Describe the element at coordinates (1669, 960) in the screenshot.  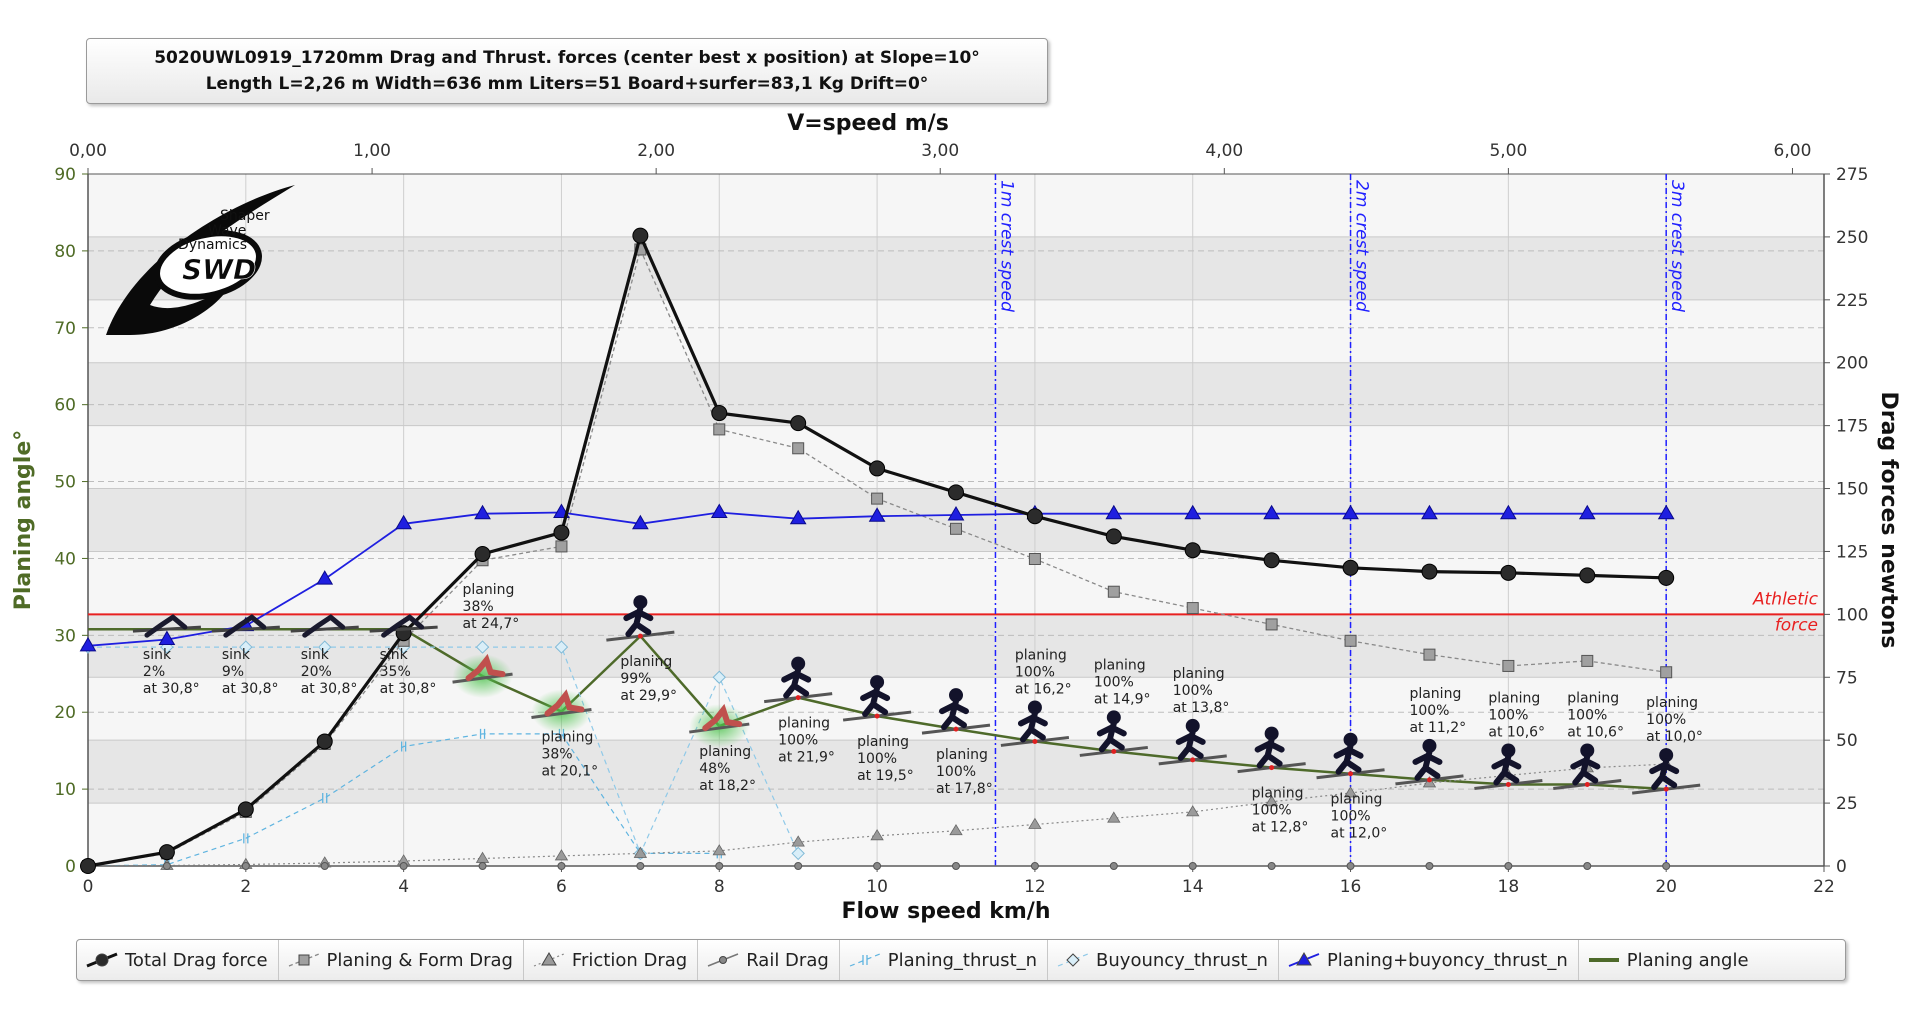
I see `legend-item: Planing angle` at that location.